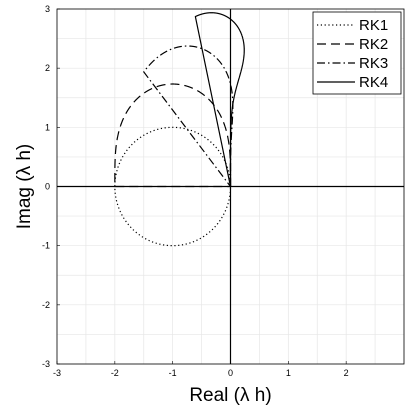 The height and width of the screenshot is (410, 405). I want to click on y-tick-label: 0, so click(47, 187).